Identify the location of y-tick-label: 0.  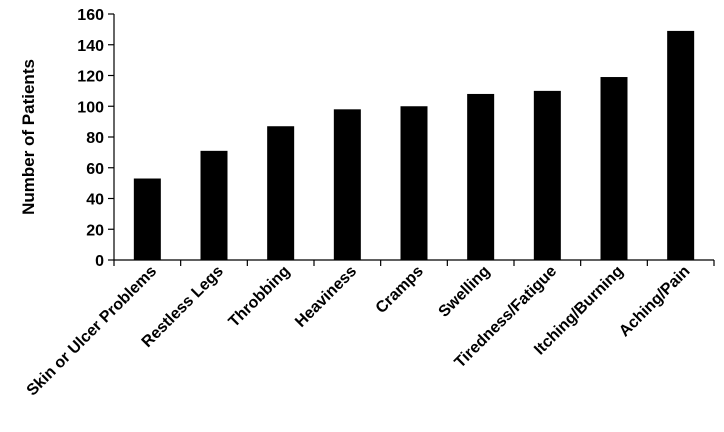
(99, 261).